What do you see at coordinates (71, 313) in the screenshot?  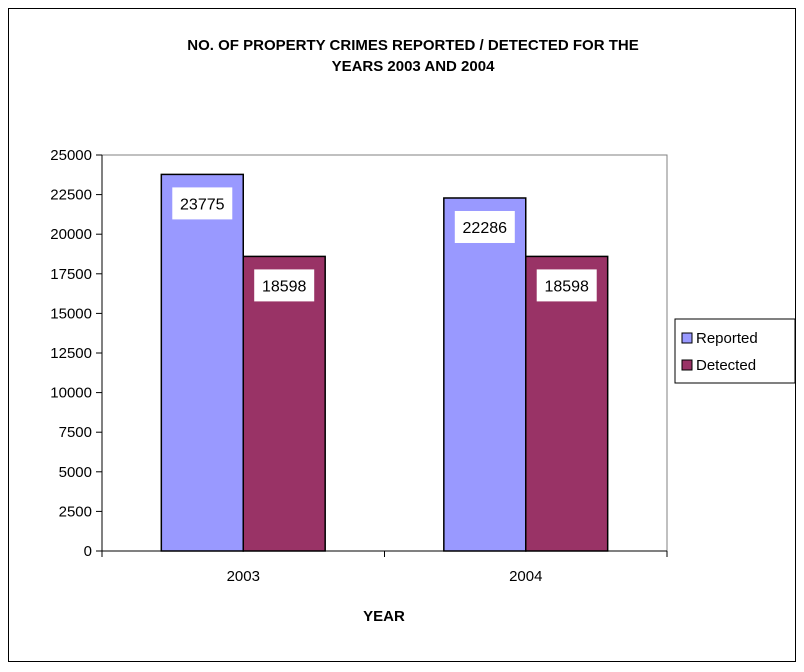 I see `y-tick-label: 15000` at bounding box center [71, 313].